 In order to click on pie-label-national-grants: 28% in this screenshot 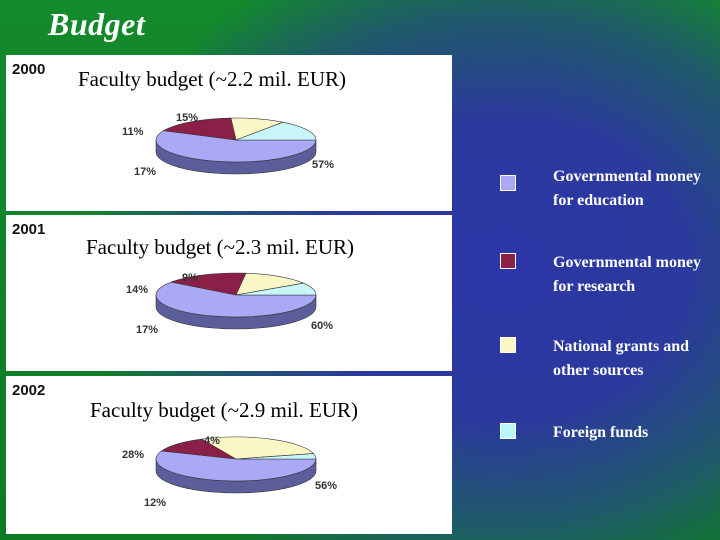, I will do `click(133, 455)`.